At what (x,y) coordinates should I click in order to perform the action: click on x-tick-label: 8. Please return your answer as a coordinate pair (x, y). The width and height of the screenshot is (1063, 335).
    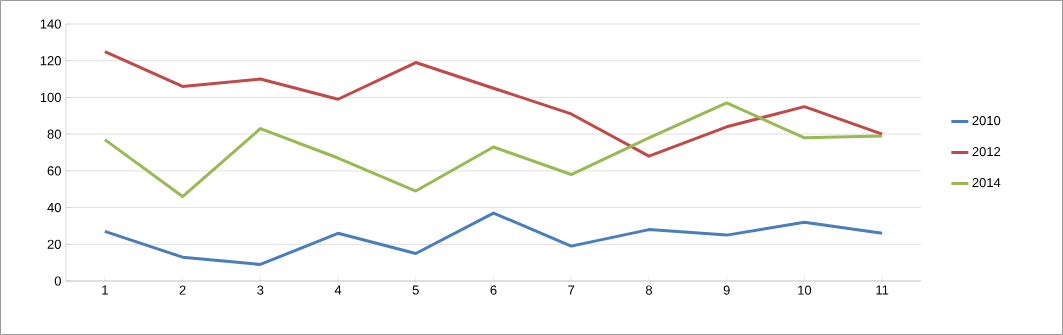
    Looking at the image, I should click on (649, 290).